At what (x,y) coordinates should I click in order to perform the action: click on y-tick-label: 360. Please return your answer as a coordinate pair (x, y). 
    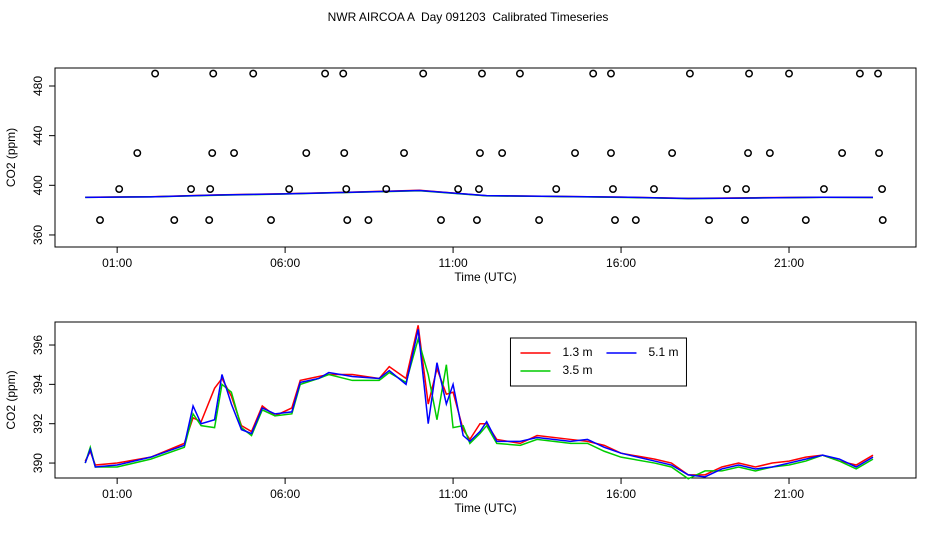
    Looking at the image, I should click on (38, 235).